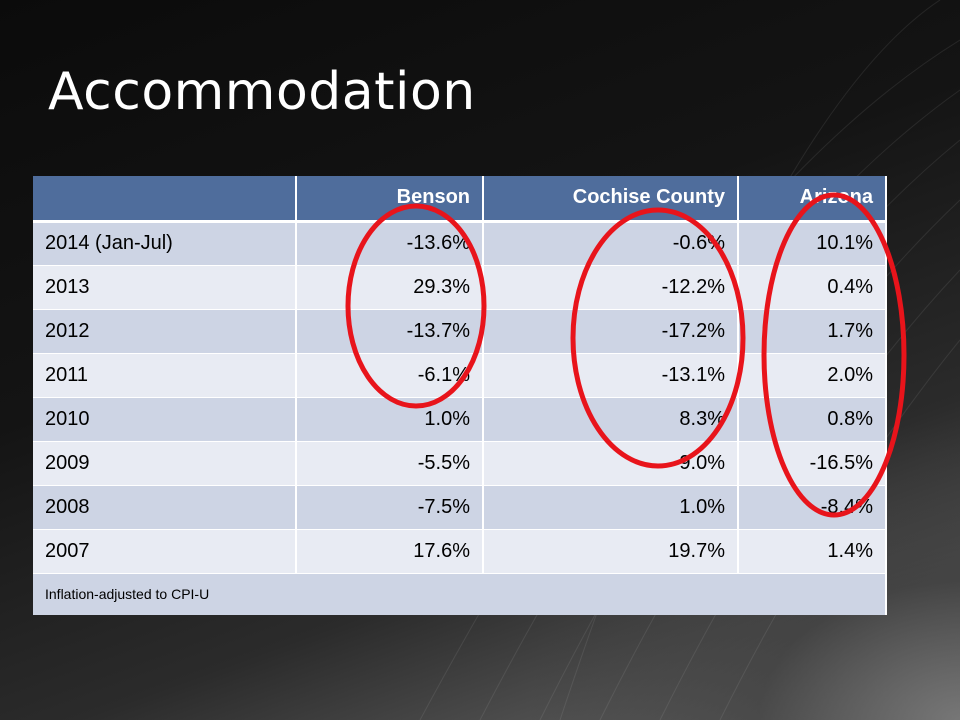 The image size is (960, 720). Describe the element at coordinates (390, 551) in the screenshot. I see `cell-benson: 17.6%` at that location.